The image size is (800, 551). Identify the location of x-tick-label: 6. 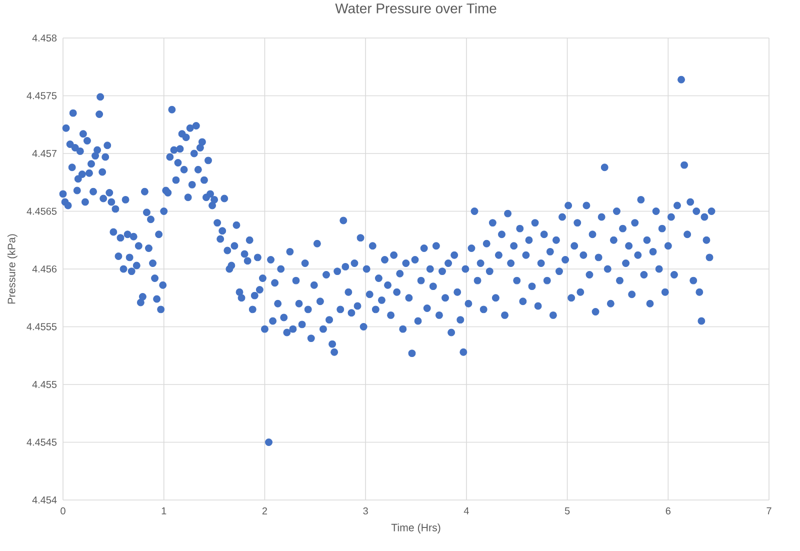
(668, 510).